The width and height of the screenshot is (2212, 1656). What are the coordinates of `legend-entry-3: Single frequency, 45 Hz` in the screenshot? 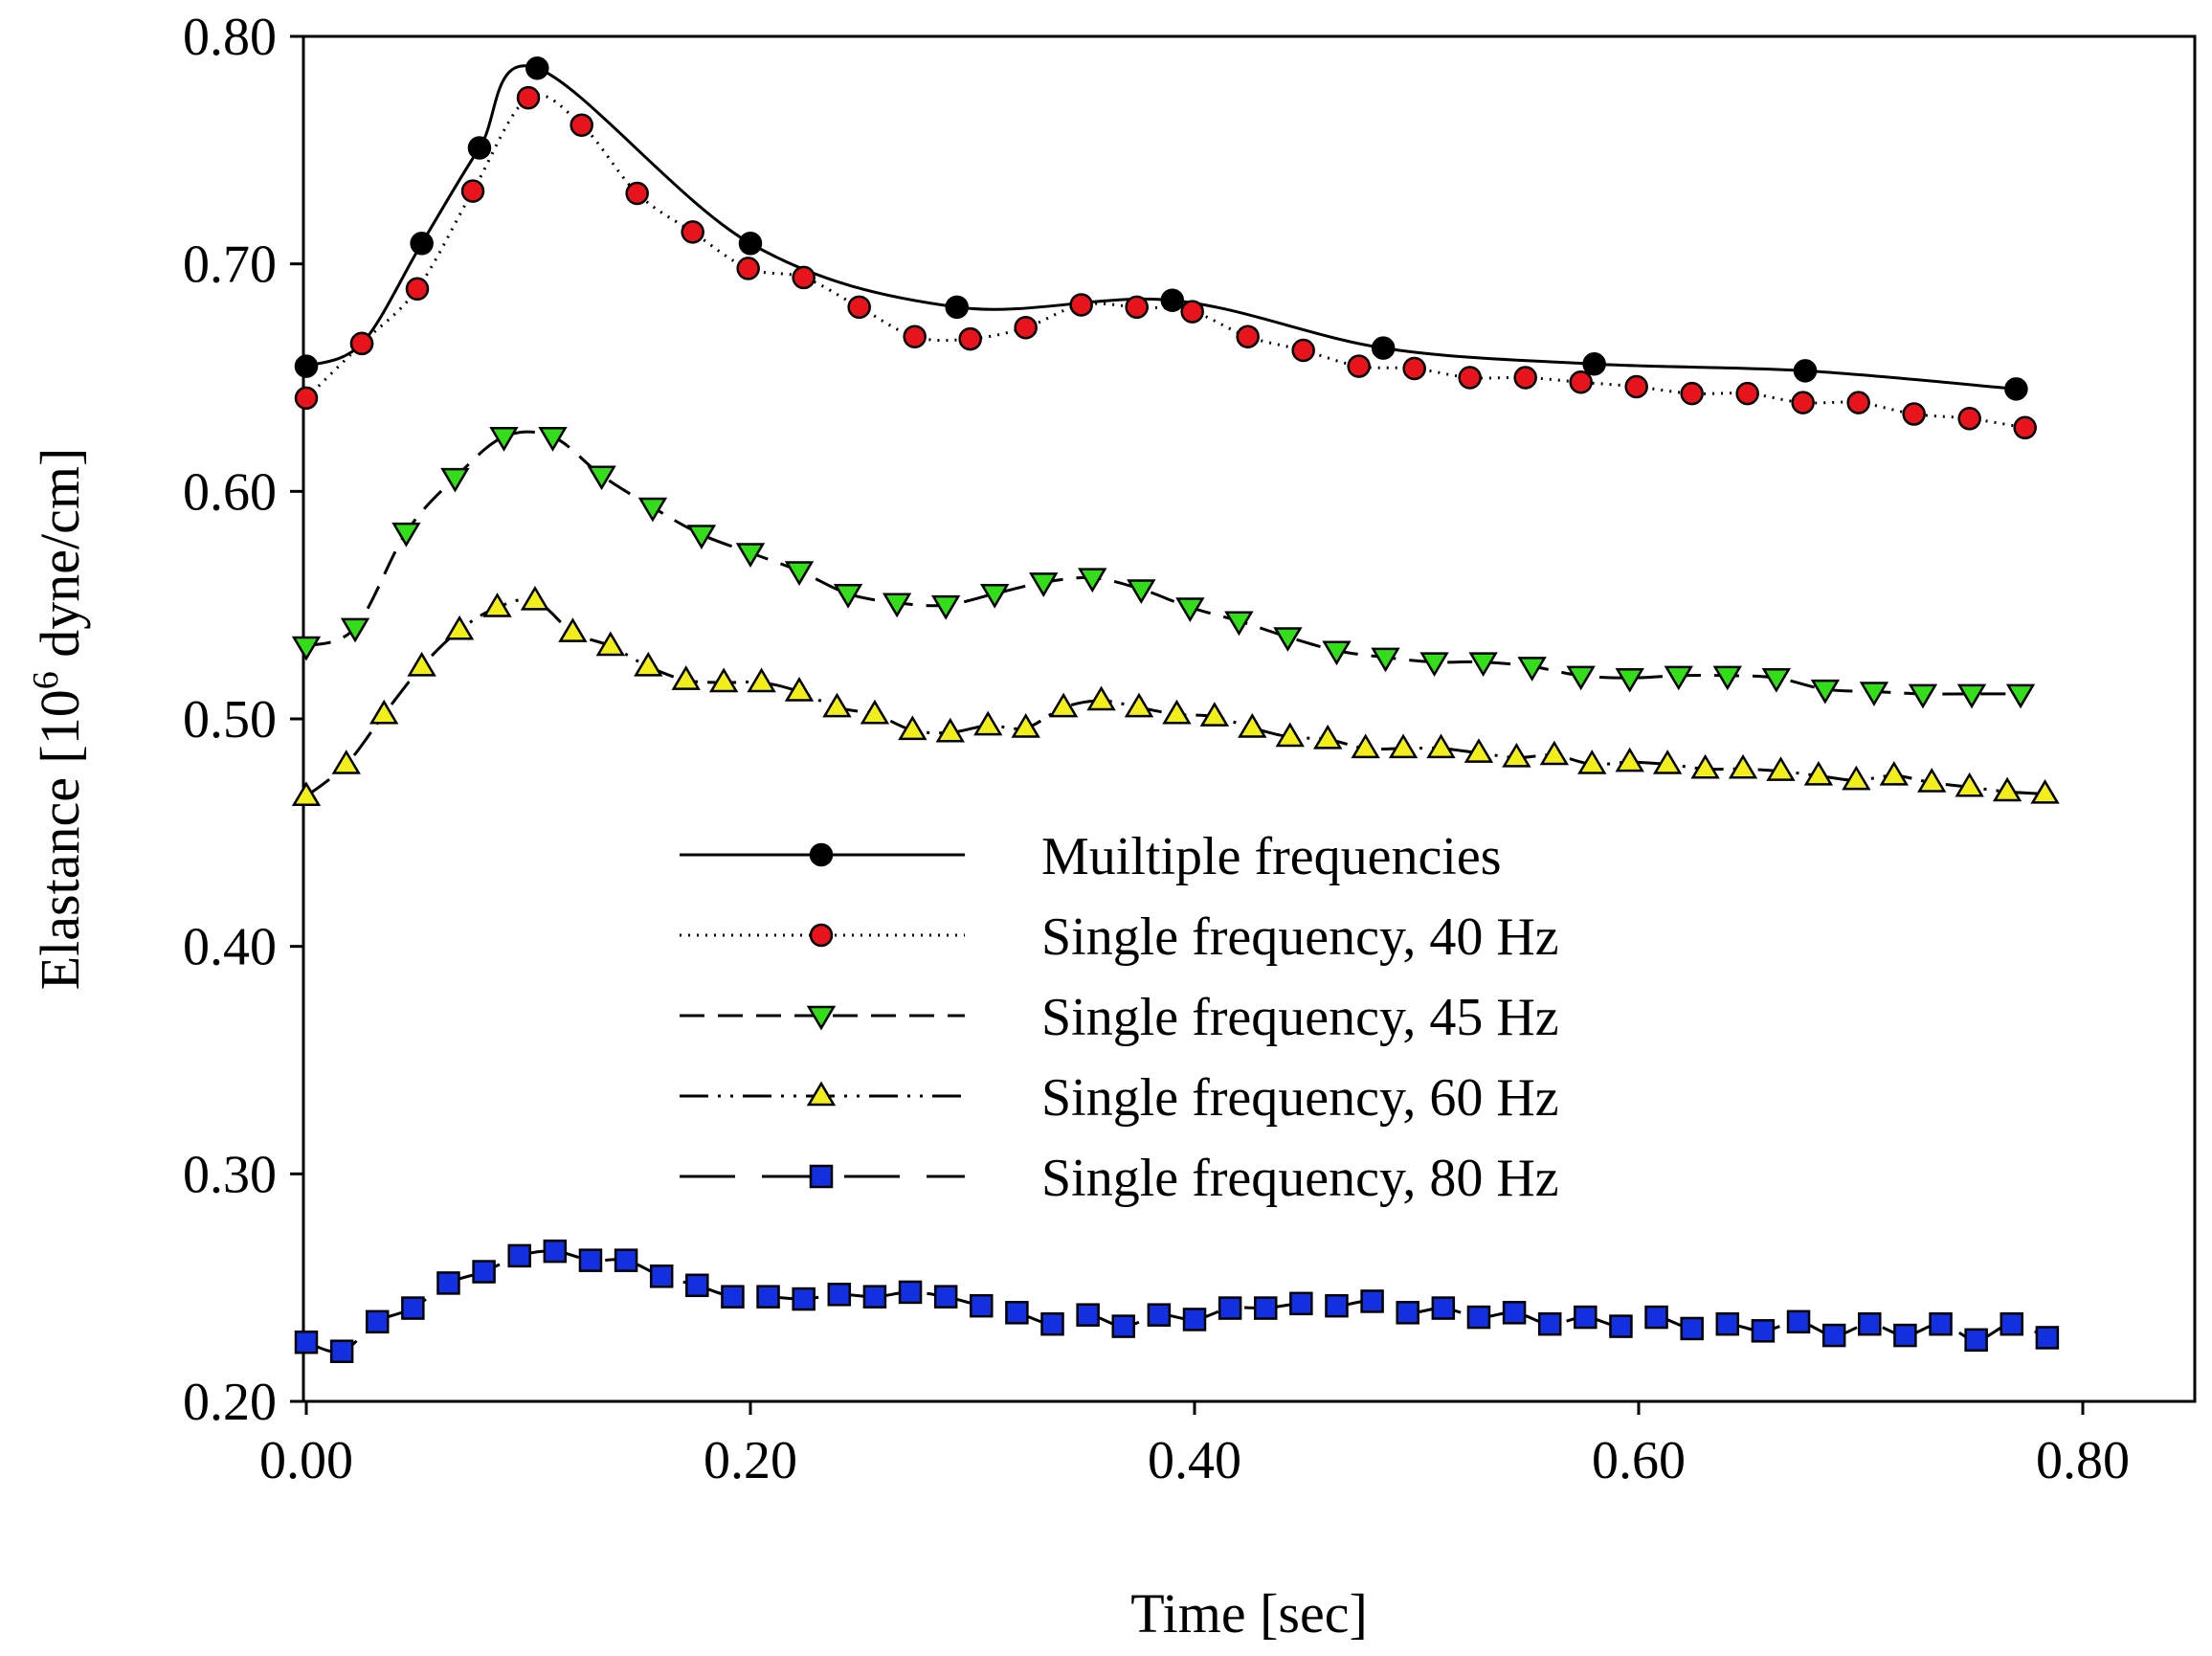 It's located at (1119, 1017).